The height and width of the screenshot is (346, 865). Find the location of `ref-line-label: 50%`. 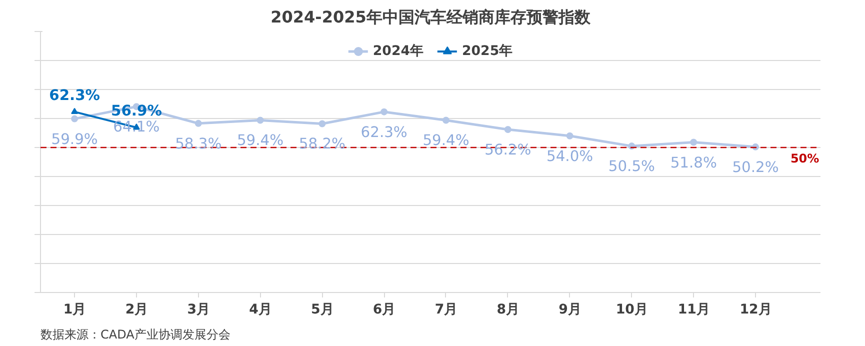

ref-line-label: 50% is located at coordinates (805, 159).